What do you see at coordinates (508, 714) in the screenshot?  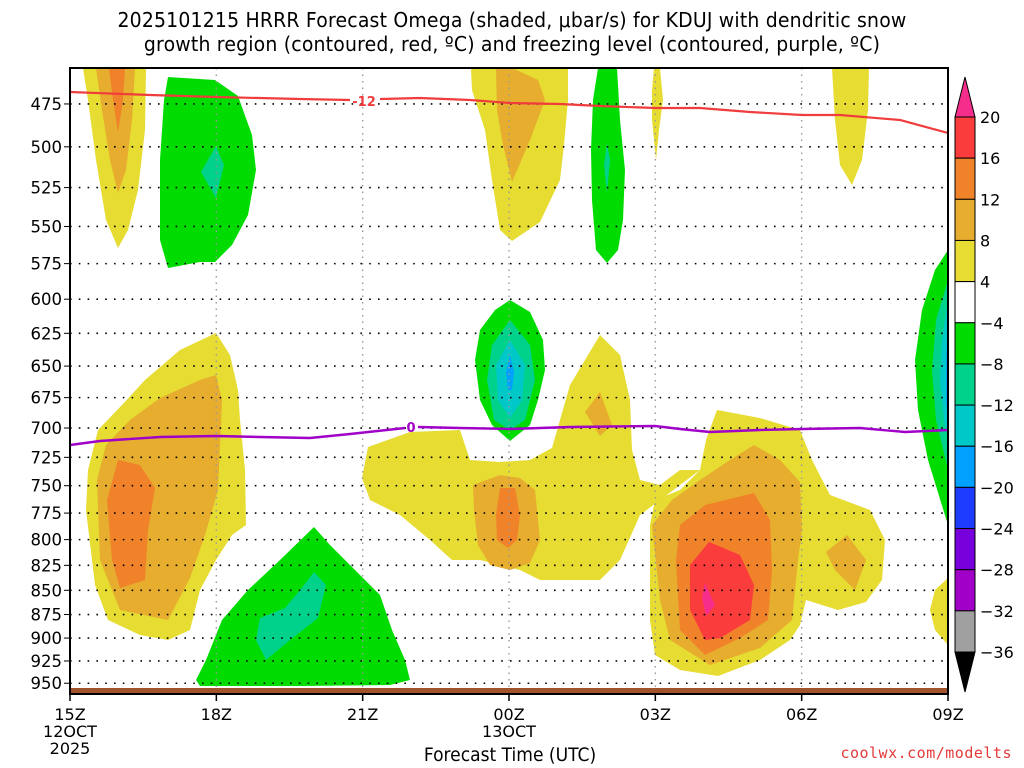 I see `x-tick-label: 00Z` at bounding box center [508, 714].